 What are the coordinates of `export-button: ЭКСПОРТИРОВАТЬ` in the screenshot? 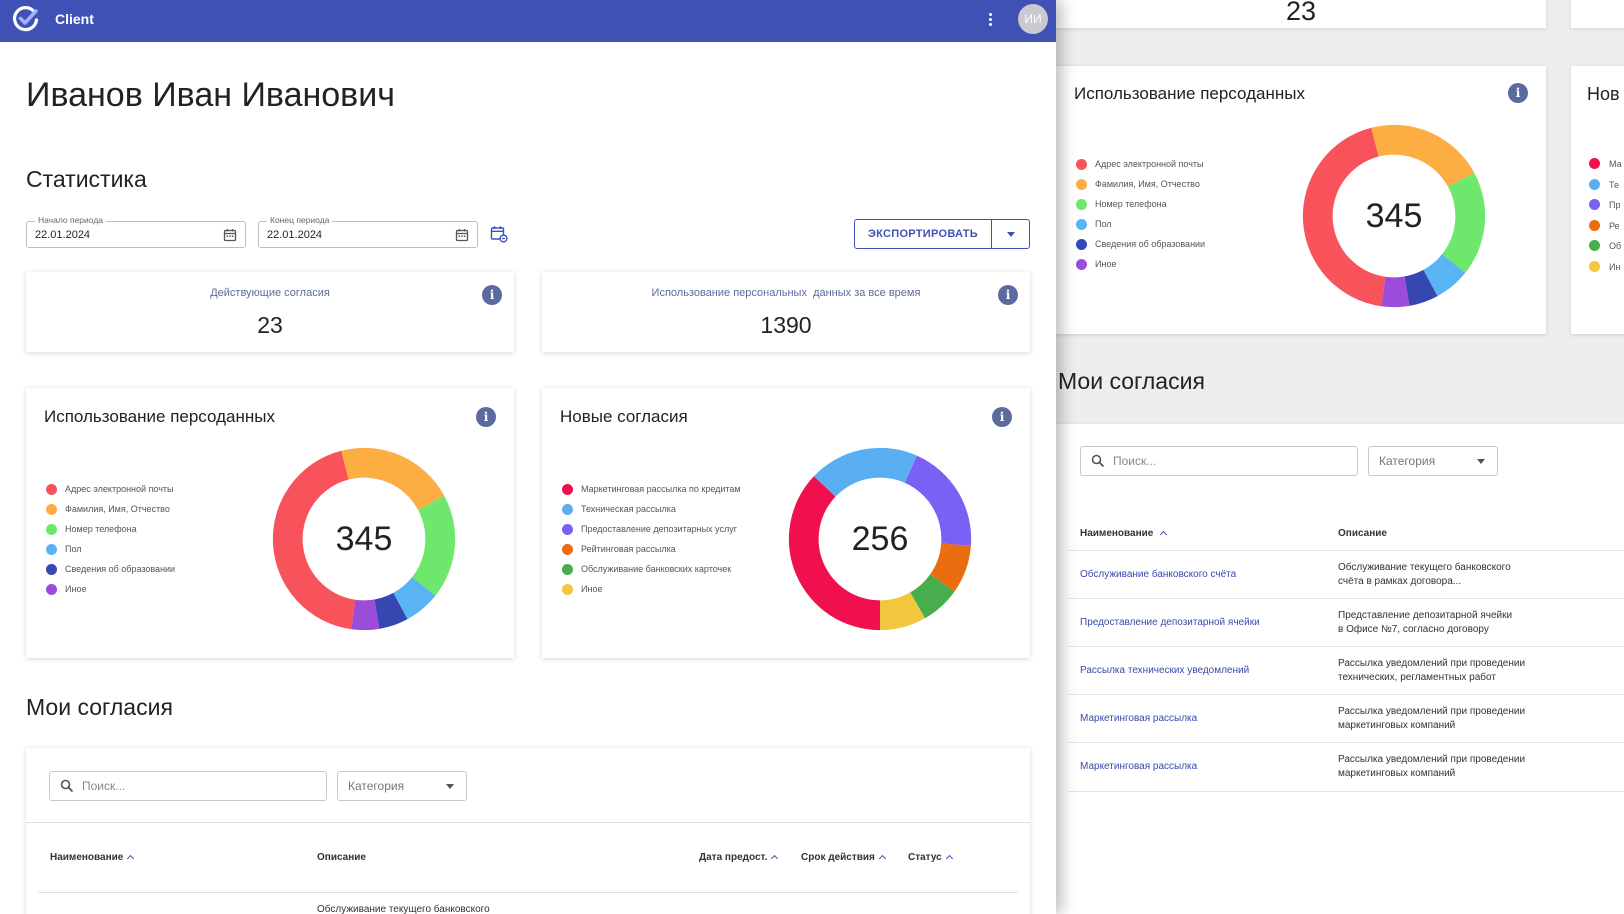 It's located at (923, 234).